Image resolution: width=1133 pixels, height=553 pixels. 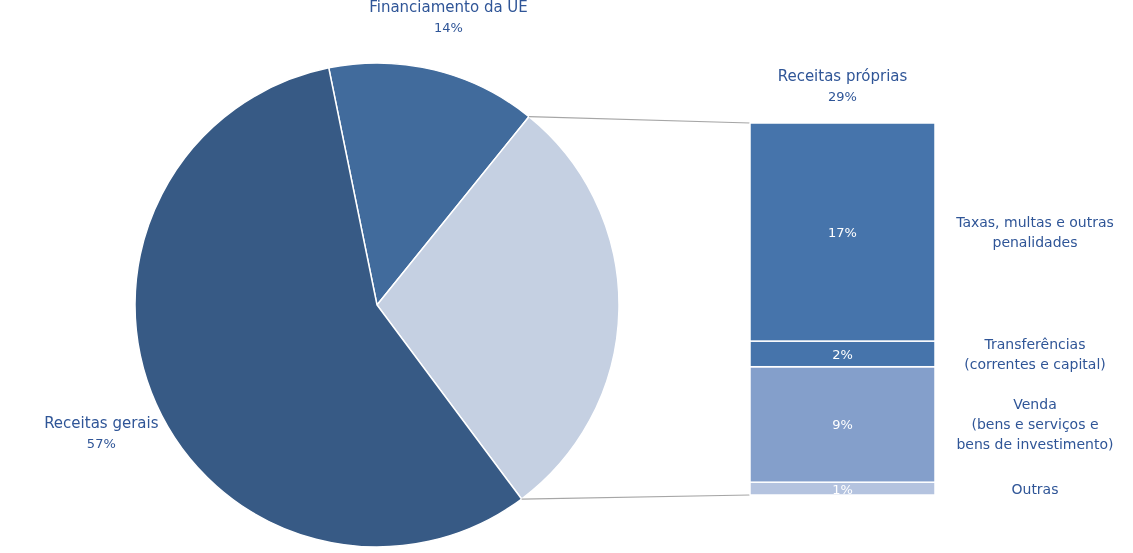 What do you see at coordinates (448, 27) in the screenshot?
I see `data-label: 14%` at bounding box center [448, 27].